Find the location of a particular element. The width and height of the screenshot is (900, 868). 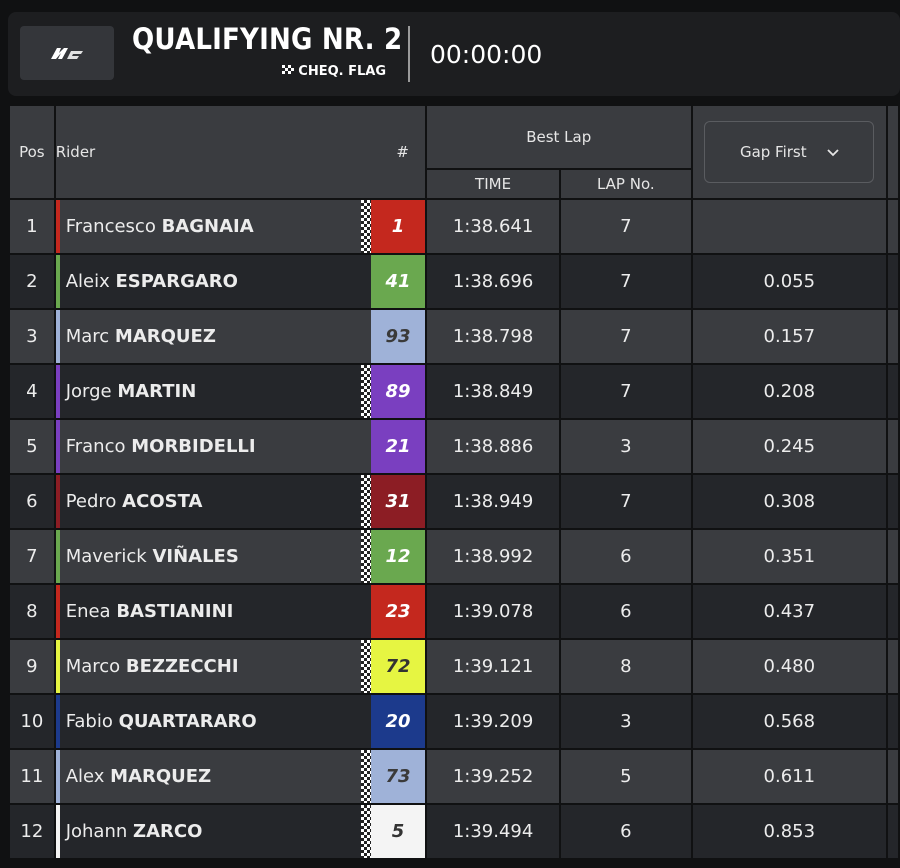

rider-number-badge: 1 is located at coordinates (392, 226).